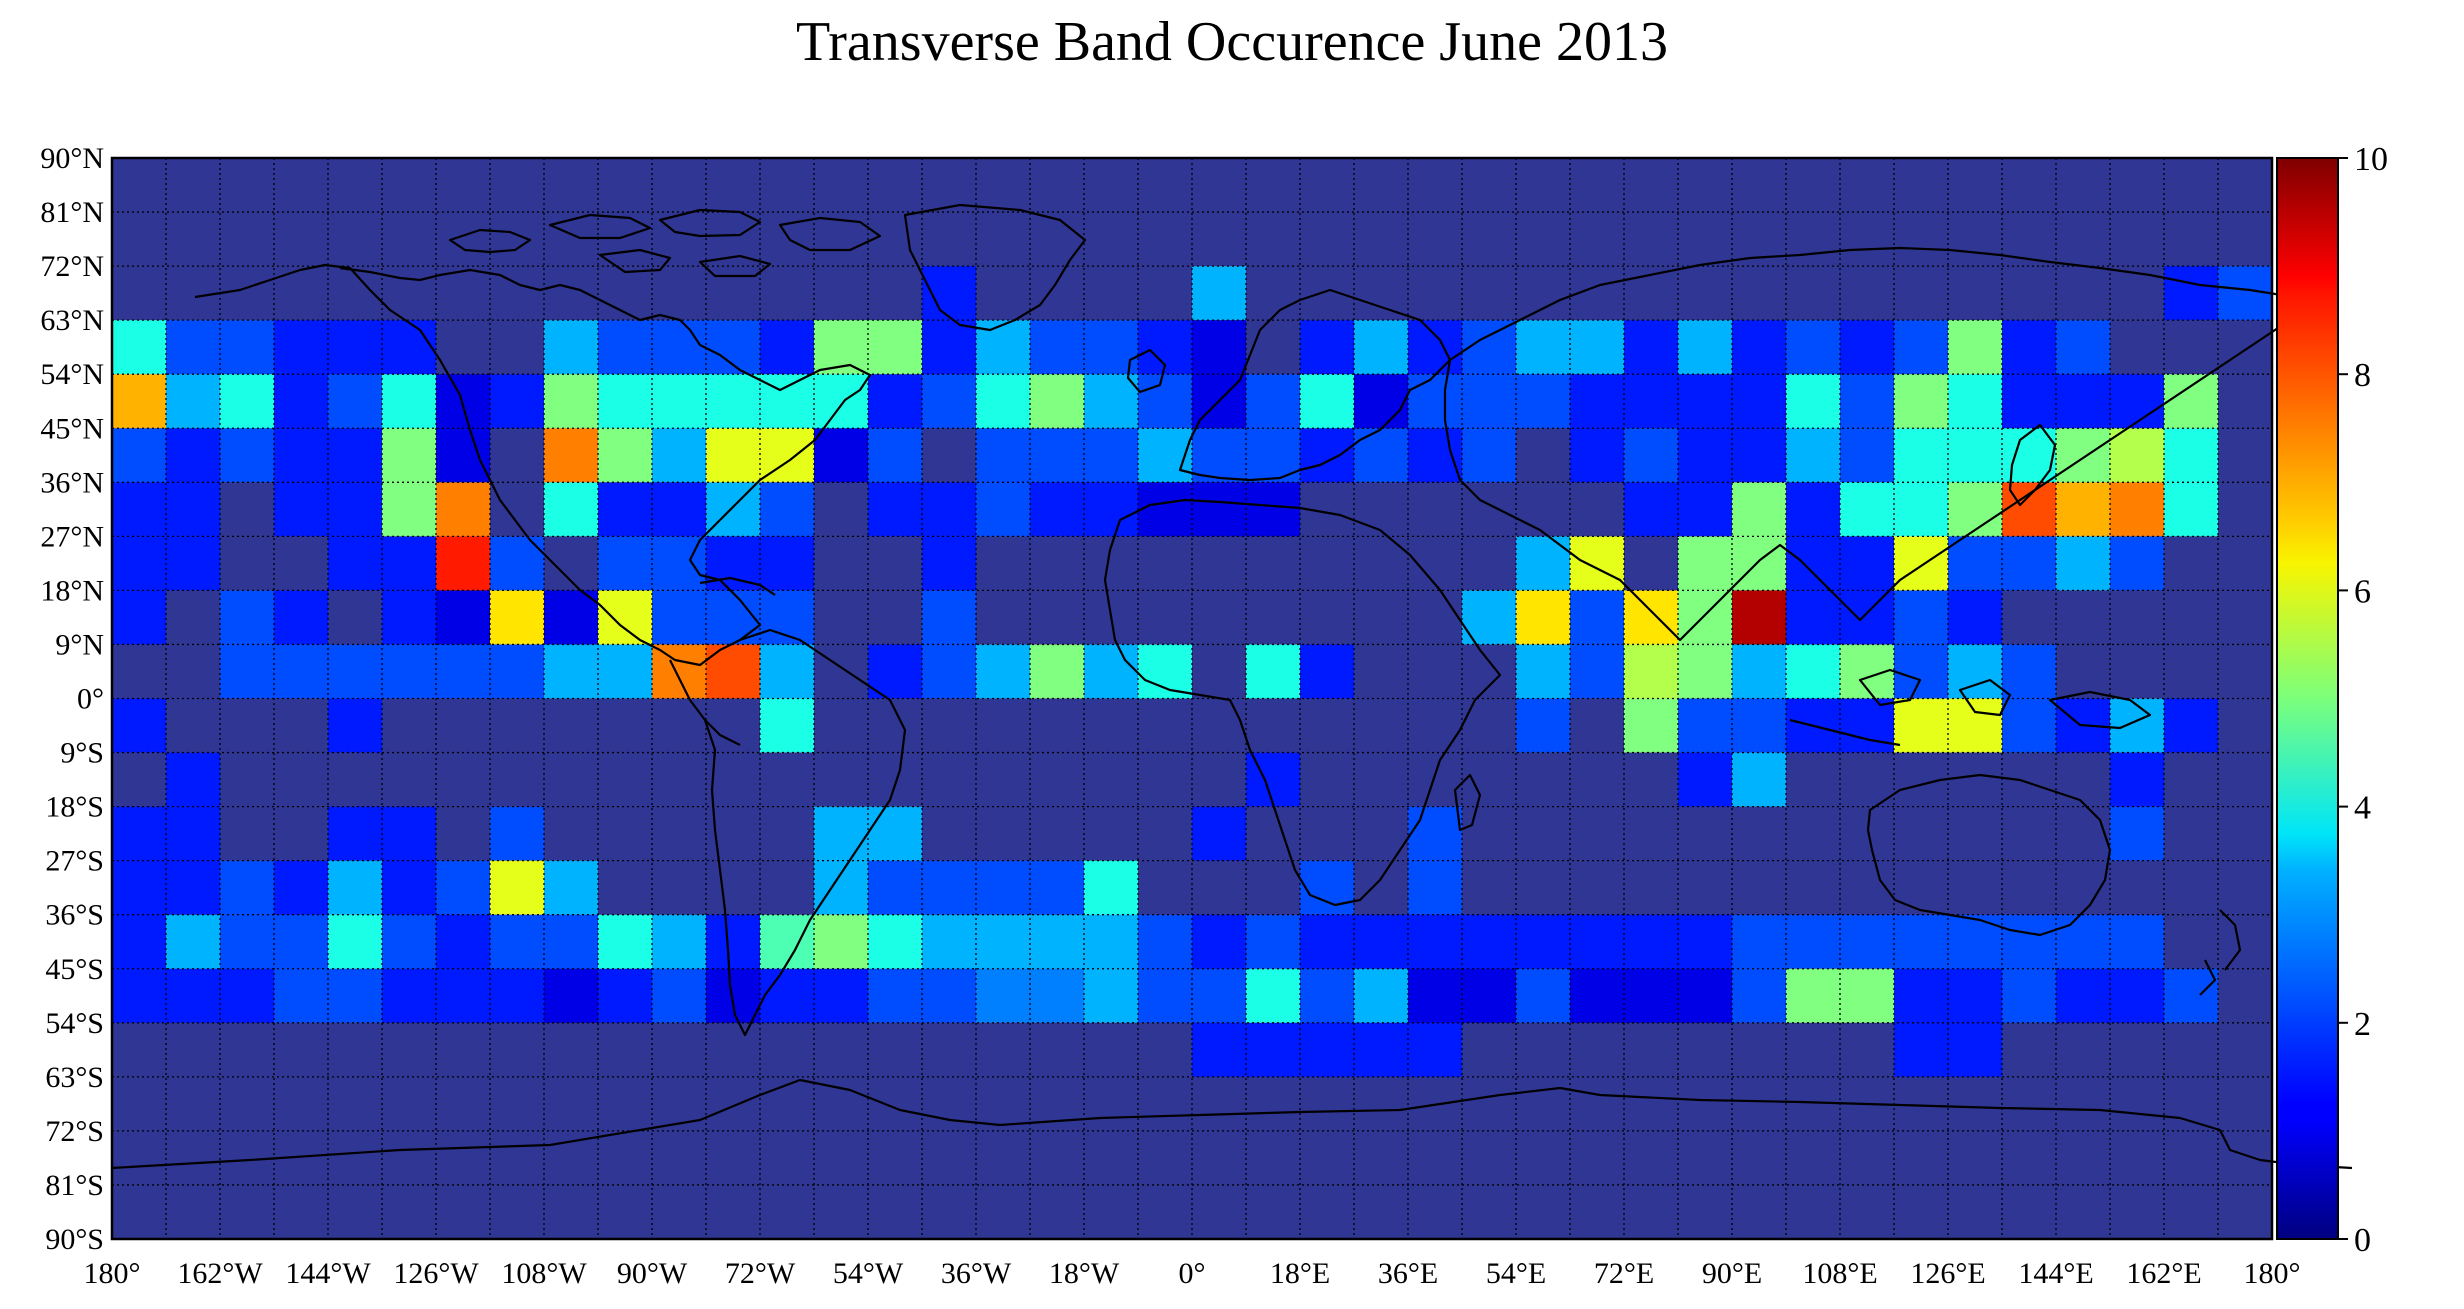  I want to click on x-tick-label: 72°W, so click(760, 1273).